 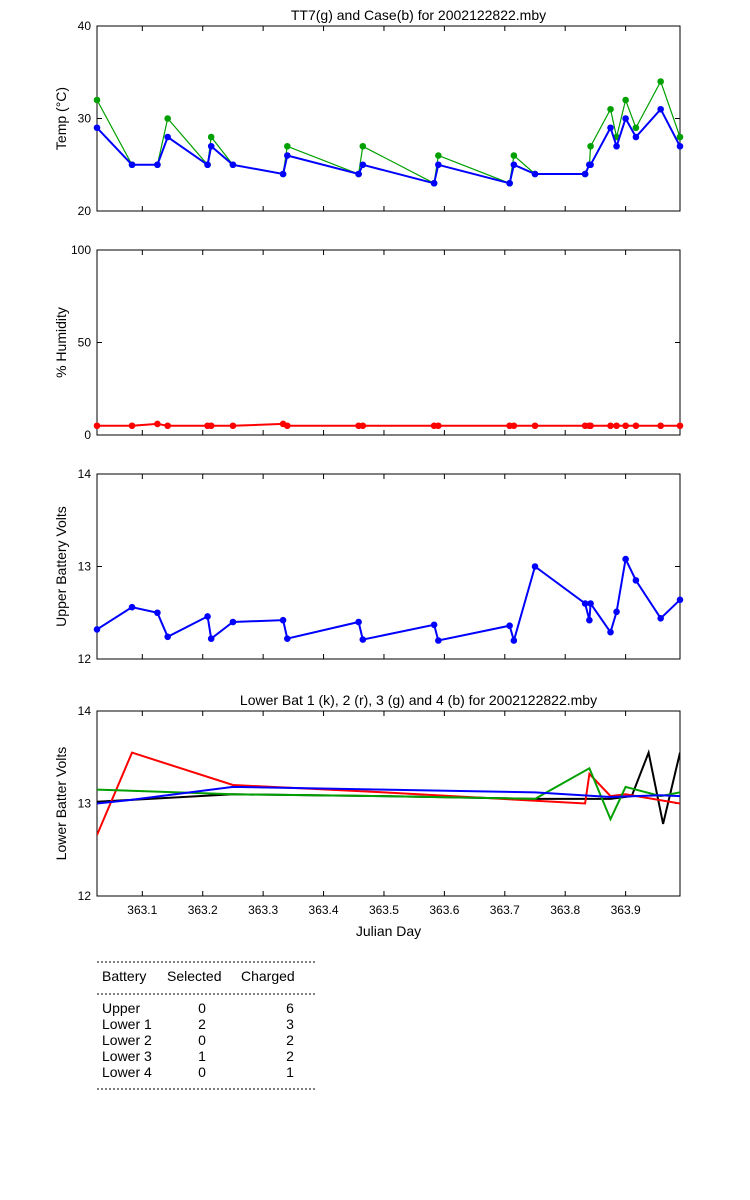 What do you see at coordinates (124, 976) in the screenshot?
I see `table-header-cell: Battery` at bounding box center [124, 976].